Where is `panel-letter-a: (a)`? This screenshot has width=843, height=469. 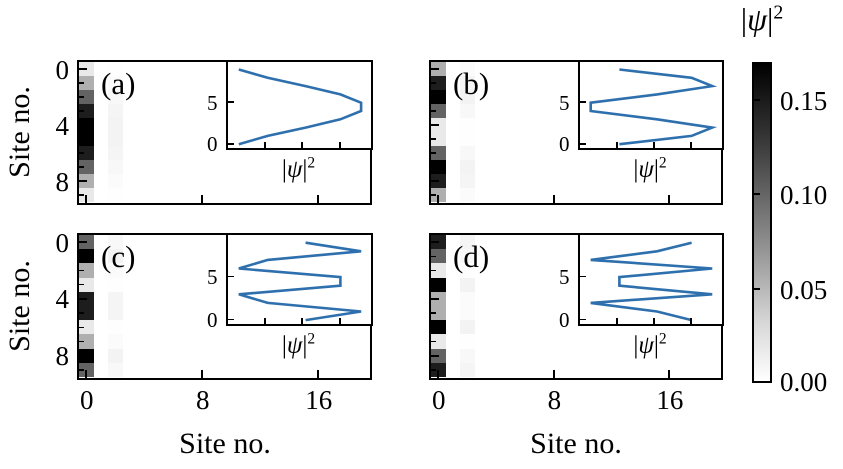
panel-letter-a: (a) is located at coordinates (118, 83).